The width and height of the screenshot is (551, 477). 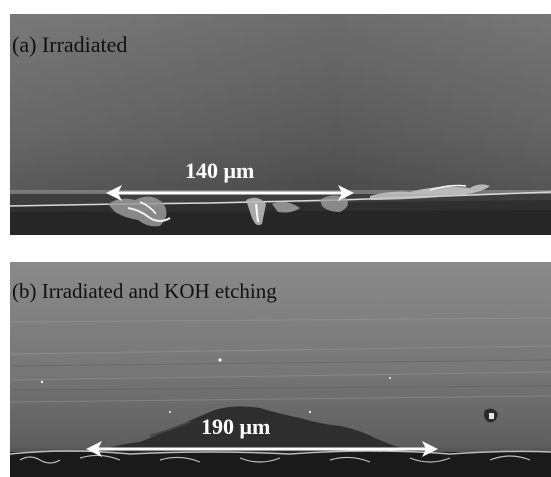 I want to click on panel-a-label: (a) Irradiated, so click(x=70, y=44).